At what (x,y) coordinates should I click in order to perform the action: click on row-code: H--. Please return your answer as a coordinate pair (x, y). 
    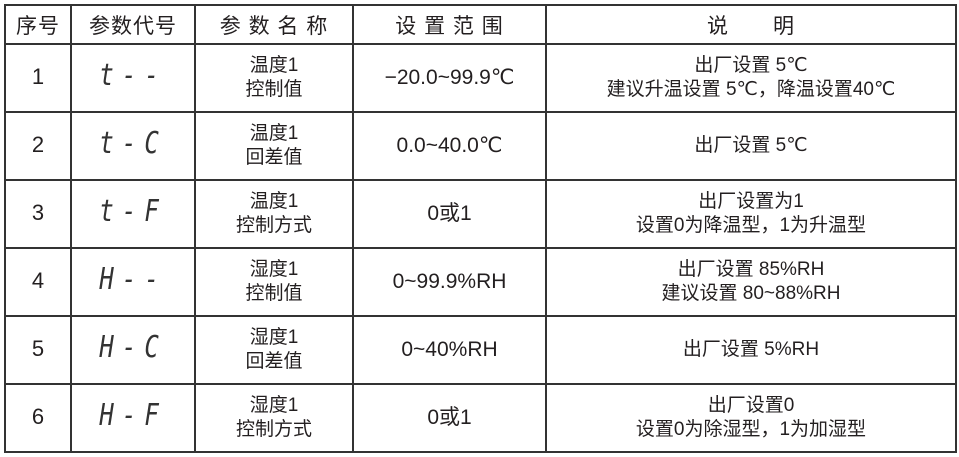
    Looking at the image, I should click on (133, 282).